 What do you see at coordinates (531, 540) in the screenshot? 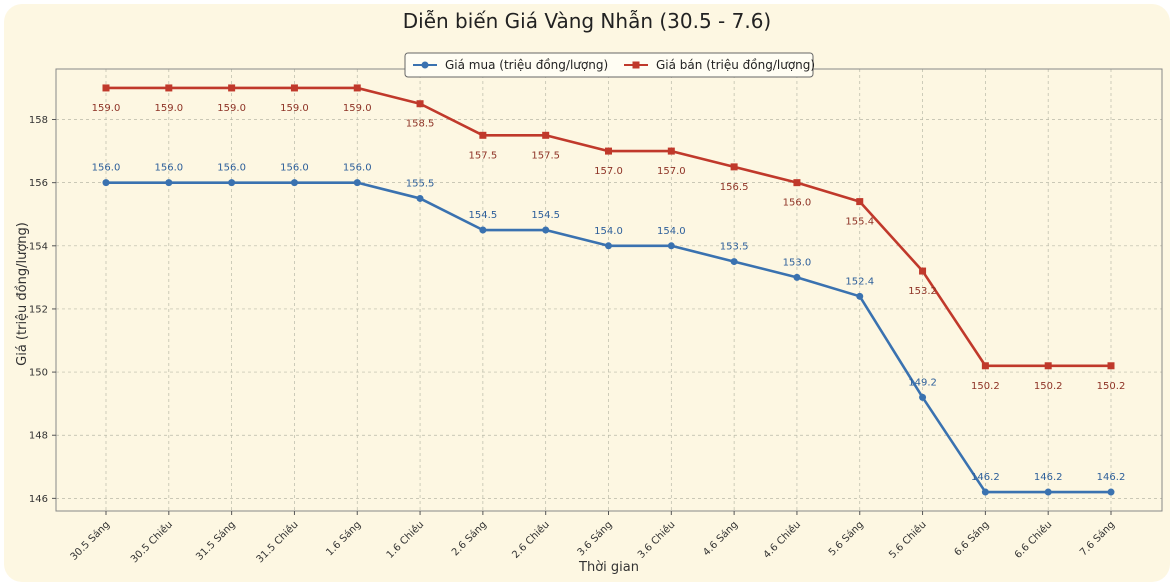
I see `x-tick-label: 2.6 Chiều` at bounding box center [531, 540].